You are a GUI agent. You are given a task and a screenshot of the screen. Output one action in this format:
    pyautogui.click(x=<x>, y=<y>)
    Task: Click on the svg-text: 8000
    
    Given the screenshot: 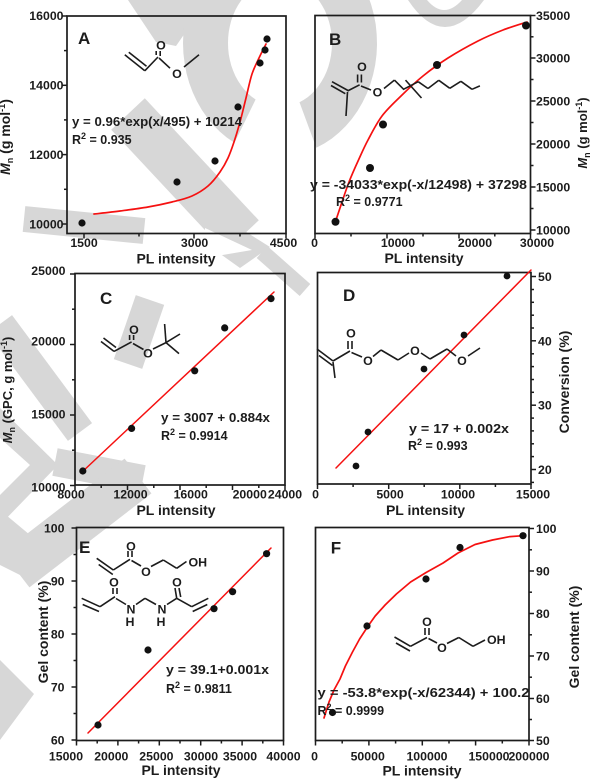 What is the action you would take?
    pyautogui.click(x=71, y=495)
    